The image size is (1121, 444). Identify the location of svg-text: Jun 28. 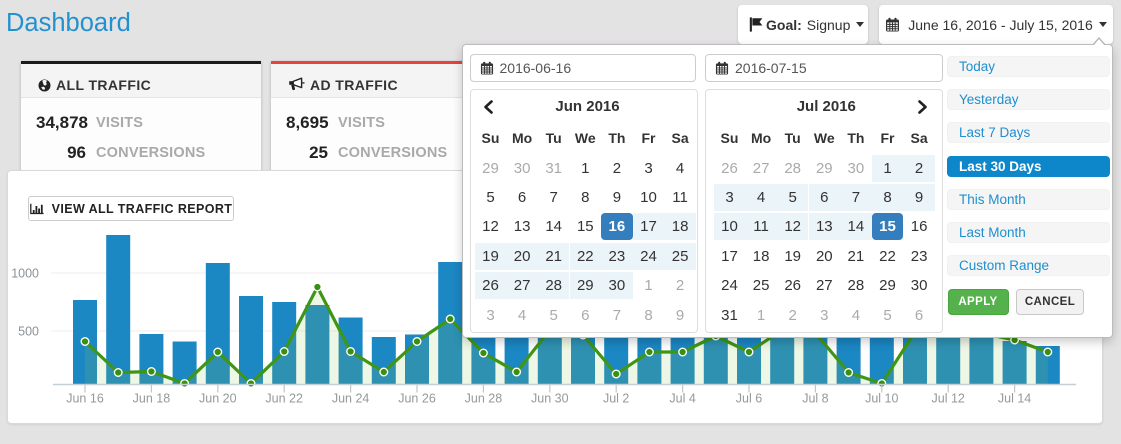
(484, 399).